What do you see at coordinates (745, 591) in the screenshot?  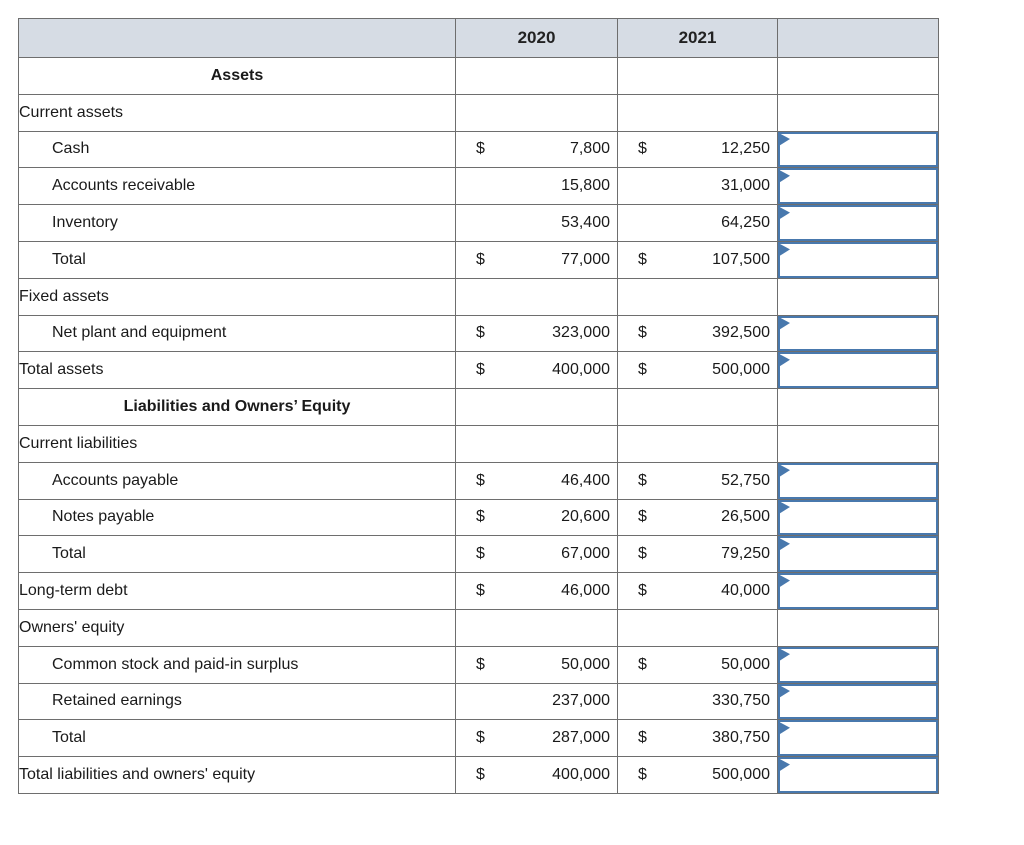 I see `amount-2021: 40,000` at bounding box center [745, 591].